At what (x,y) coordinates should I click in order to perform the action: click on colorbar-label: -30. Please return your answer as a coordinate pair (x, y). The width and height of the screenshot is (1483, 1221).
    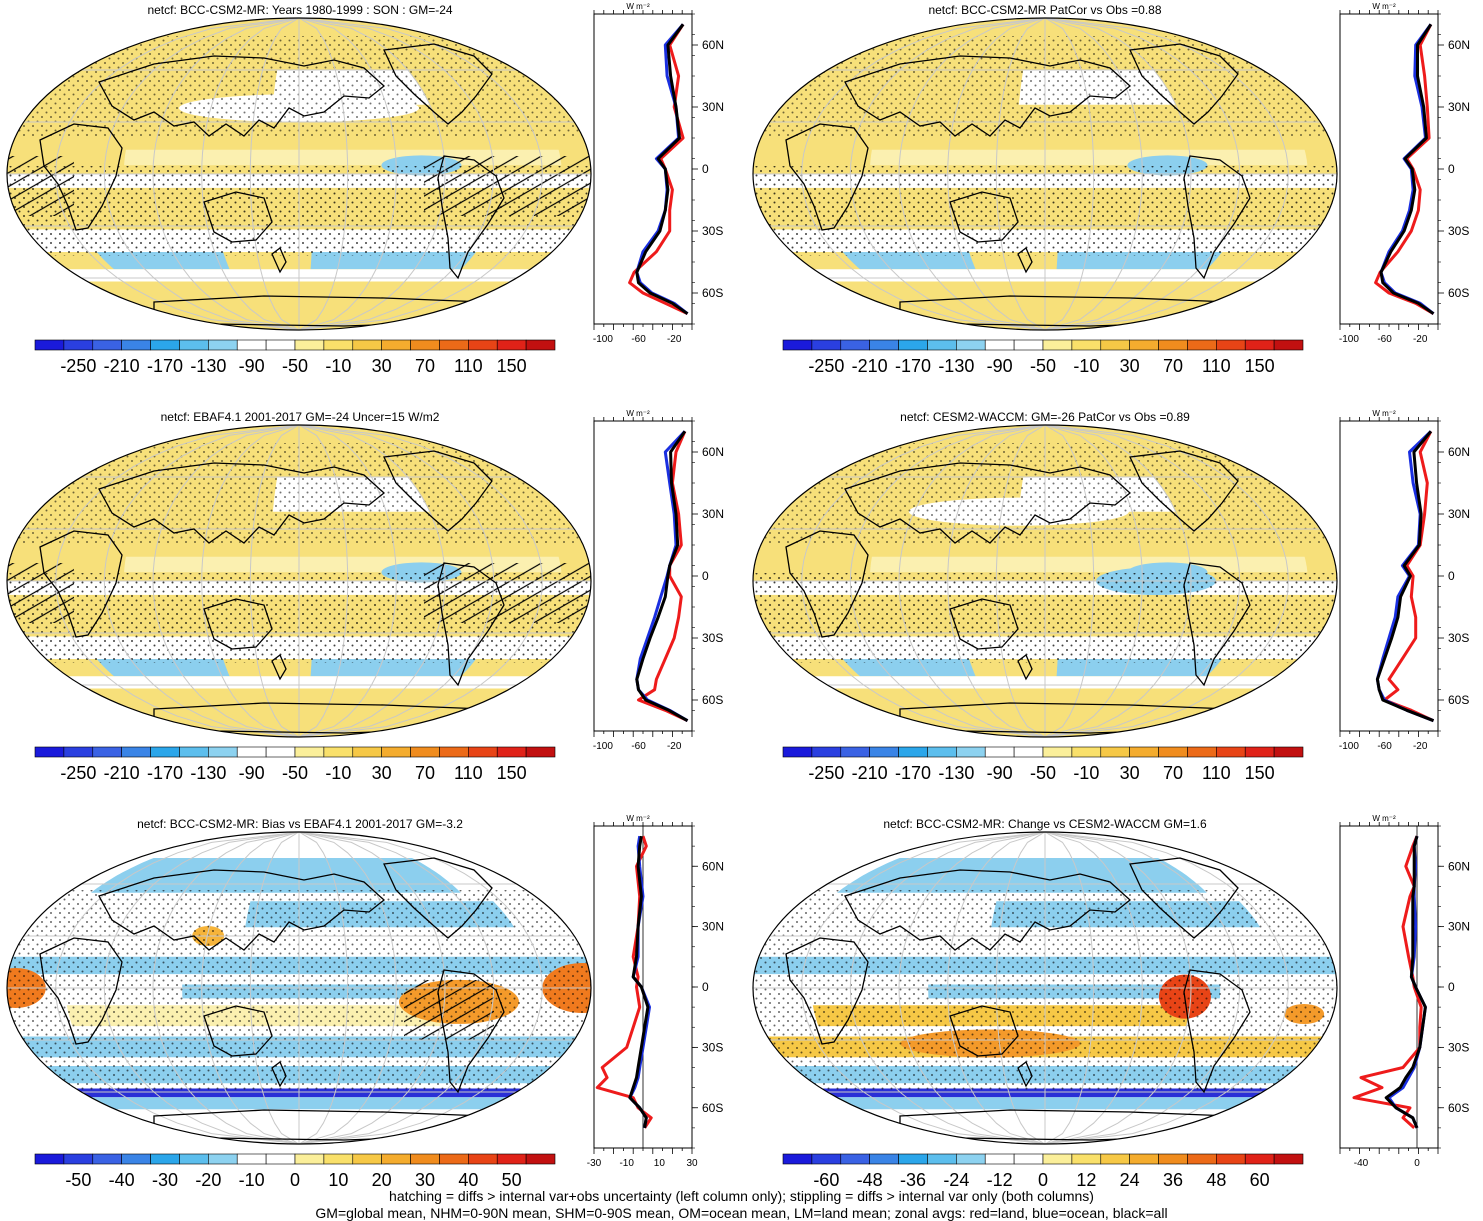
    Looking at the image, I should click on (165, 1180).